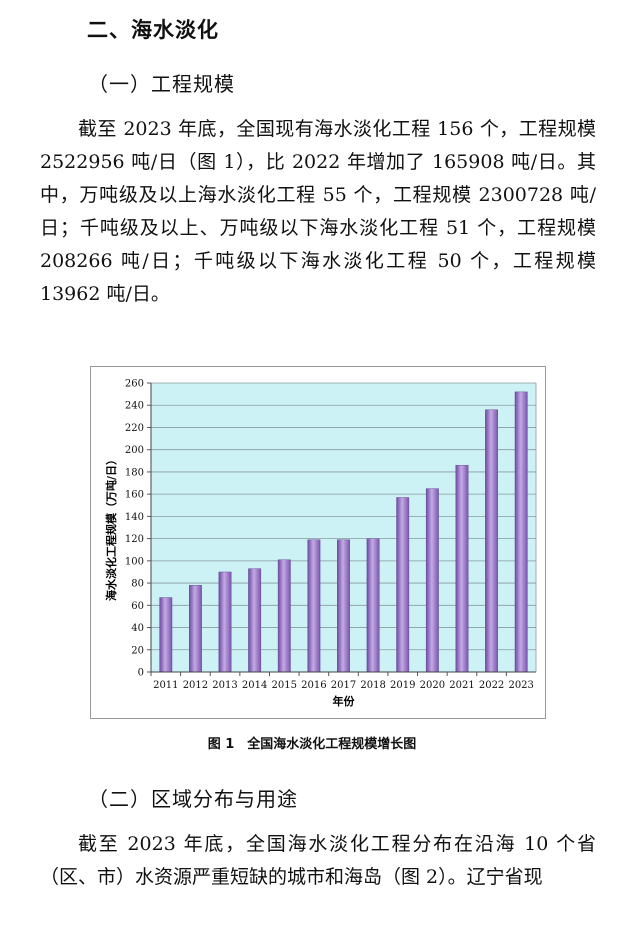  I want to click on y-tick-label: 180, so click(134, 472).